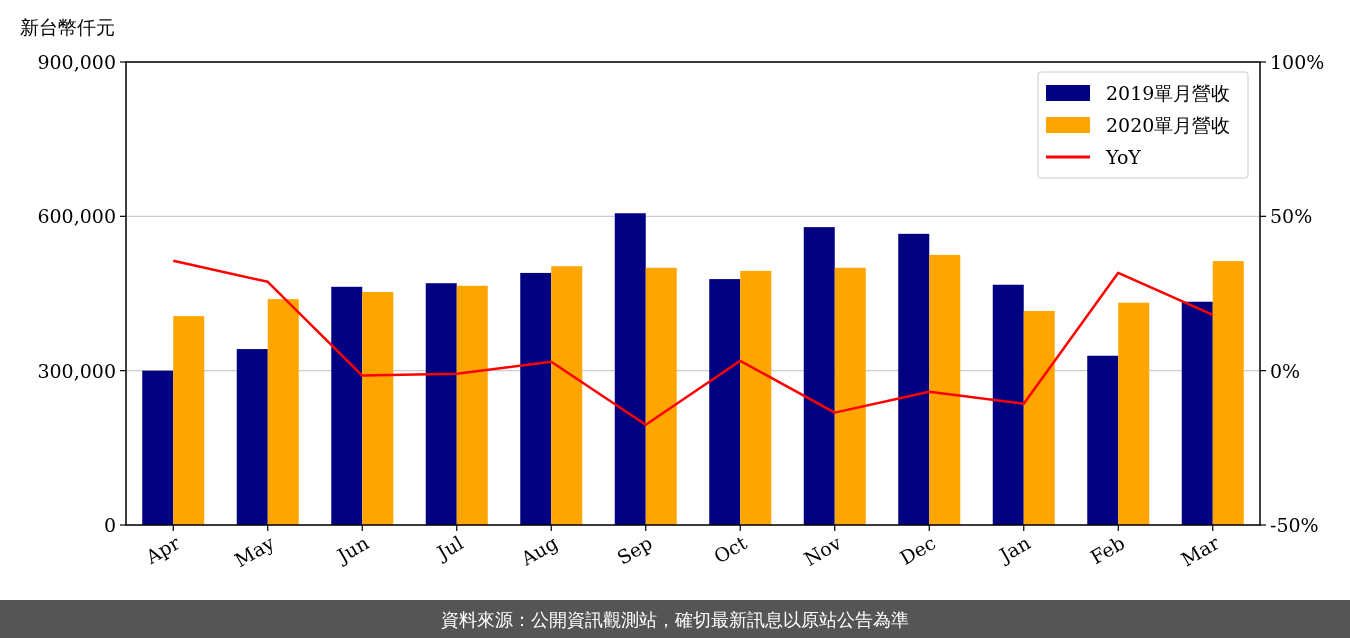 The height and width of the screenshot is (638, 1350). What do you see at coordinates (730, 549) in the screenshot?
I see `x-tick-label: Oct` at bounding box center [730, 549].